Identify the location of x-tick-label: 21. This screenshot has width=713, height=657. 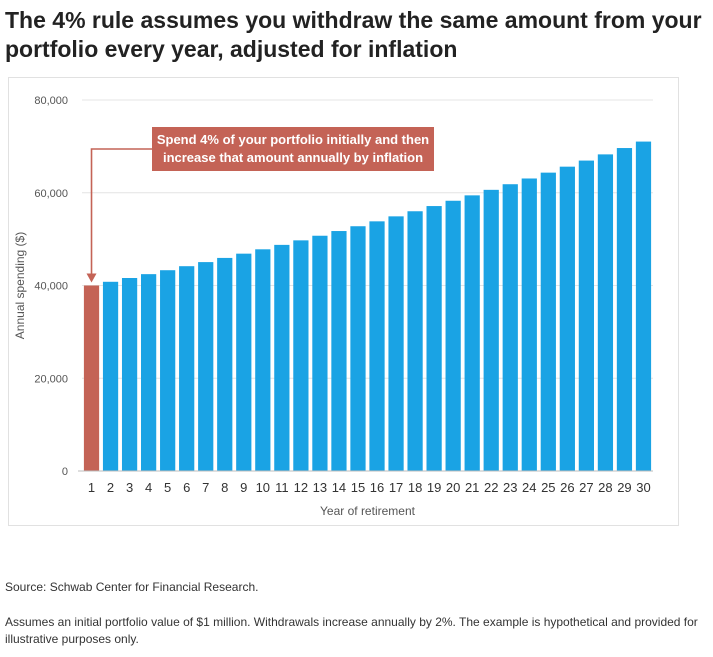
(472, 487).